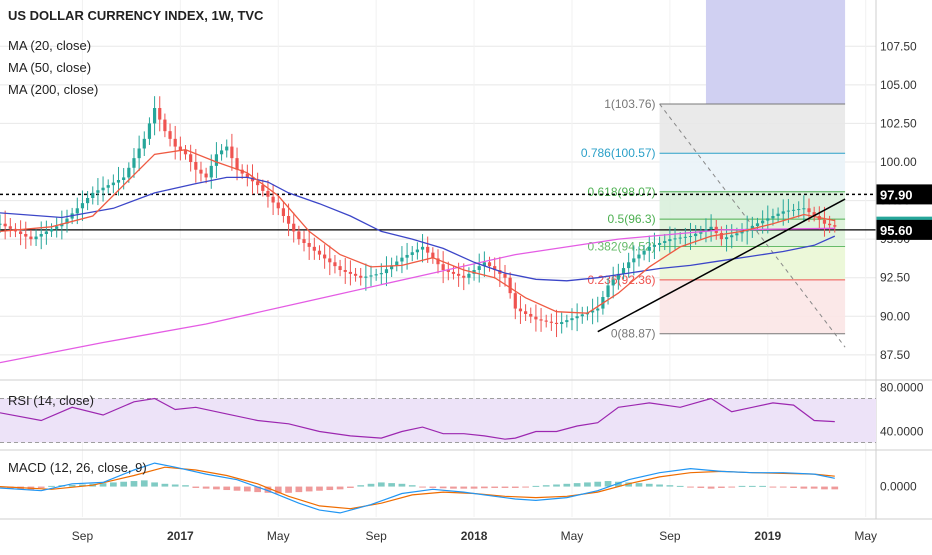 The image size is (932, 555). What do you see at coordinates (898, 162) in the screenshot?
I see `price-tick-label: 100.00` at bounding box center [898, 162].